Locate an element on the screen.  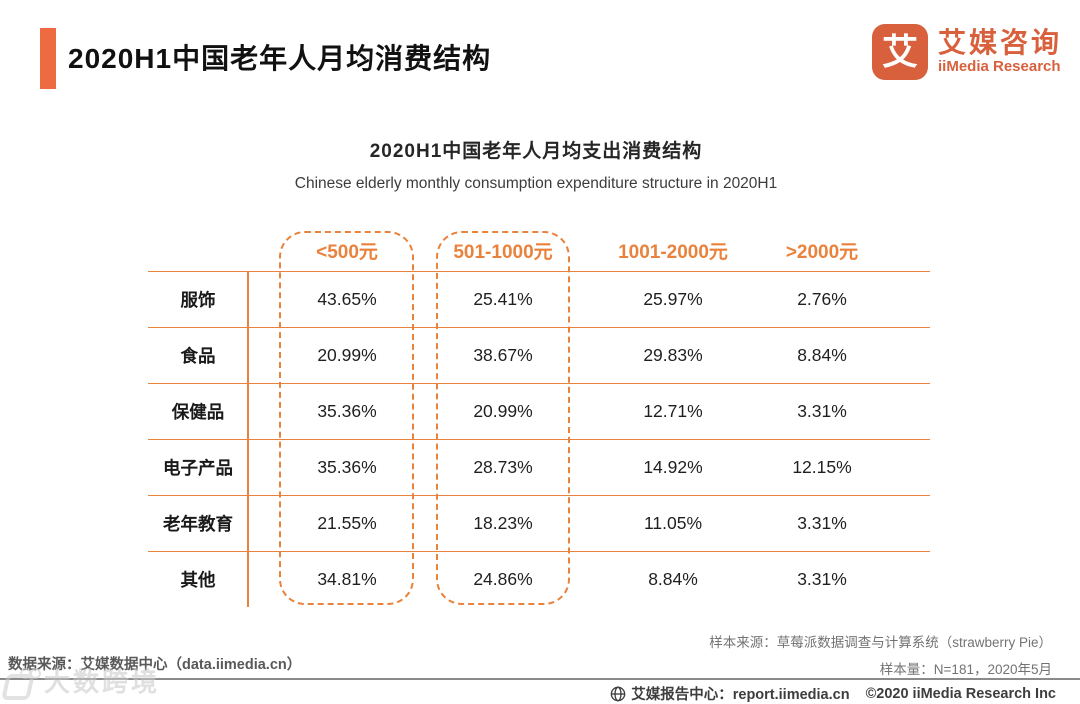
watermark: 大数跨境 is located at coordinates (81, 681).